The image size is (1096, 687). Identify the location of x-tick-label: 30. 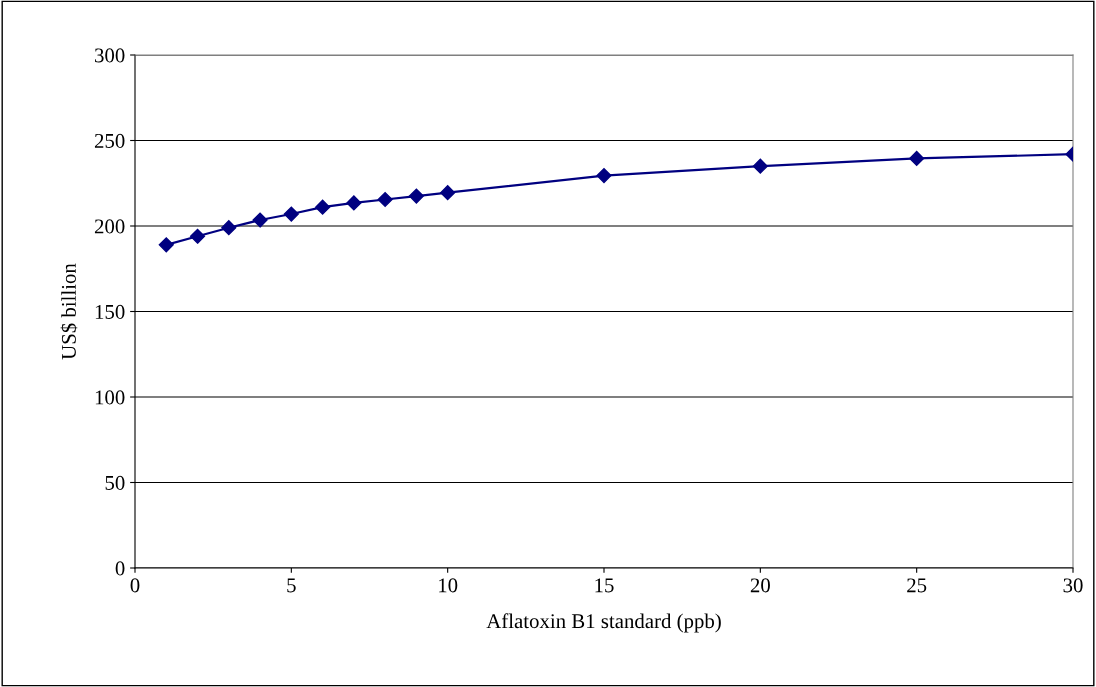
(1073, 585).